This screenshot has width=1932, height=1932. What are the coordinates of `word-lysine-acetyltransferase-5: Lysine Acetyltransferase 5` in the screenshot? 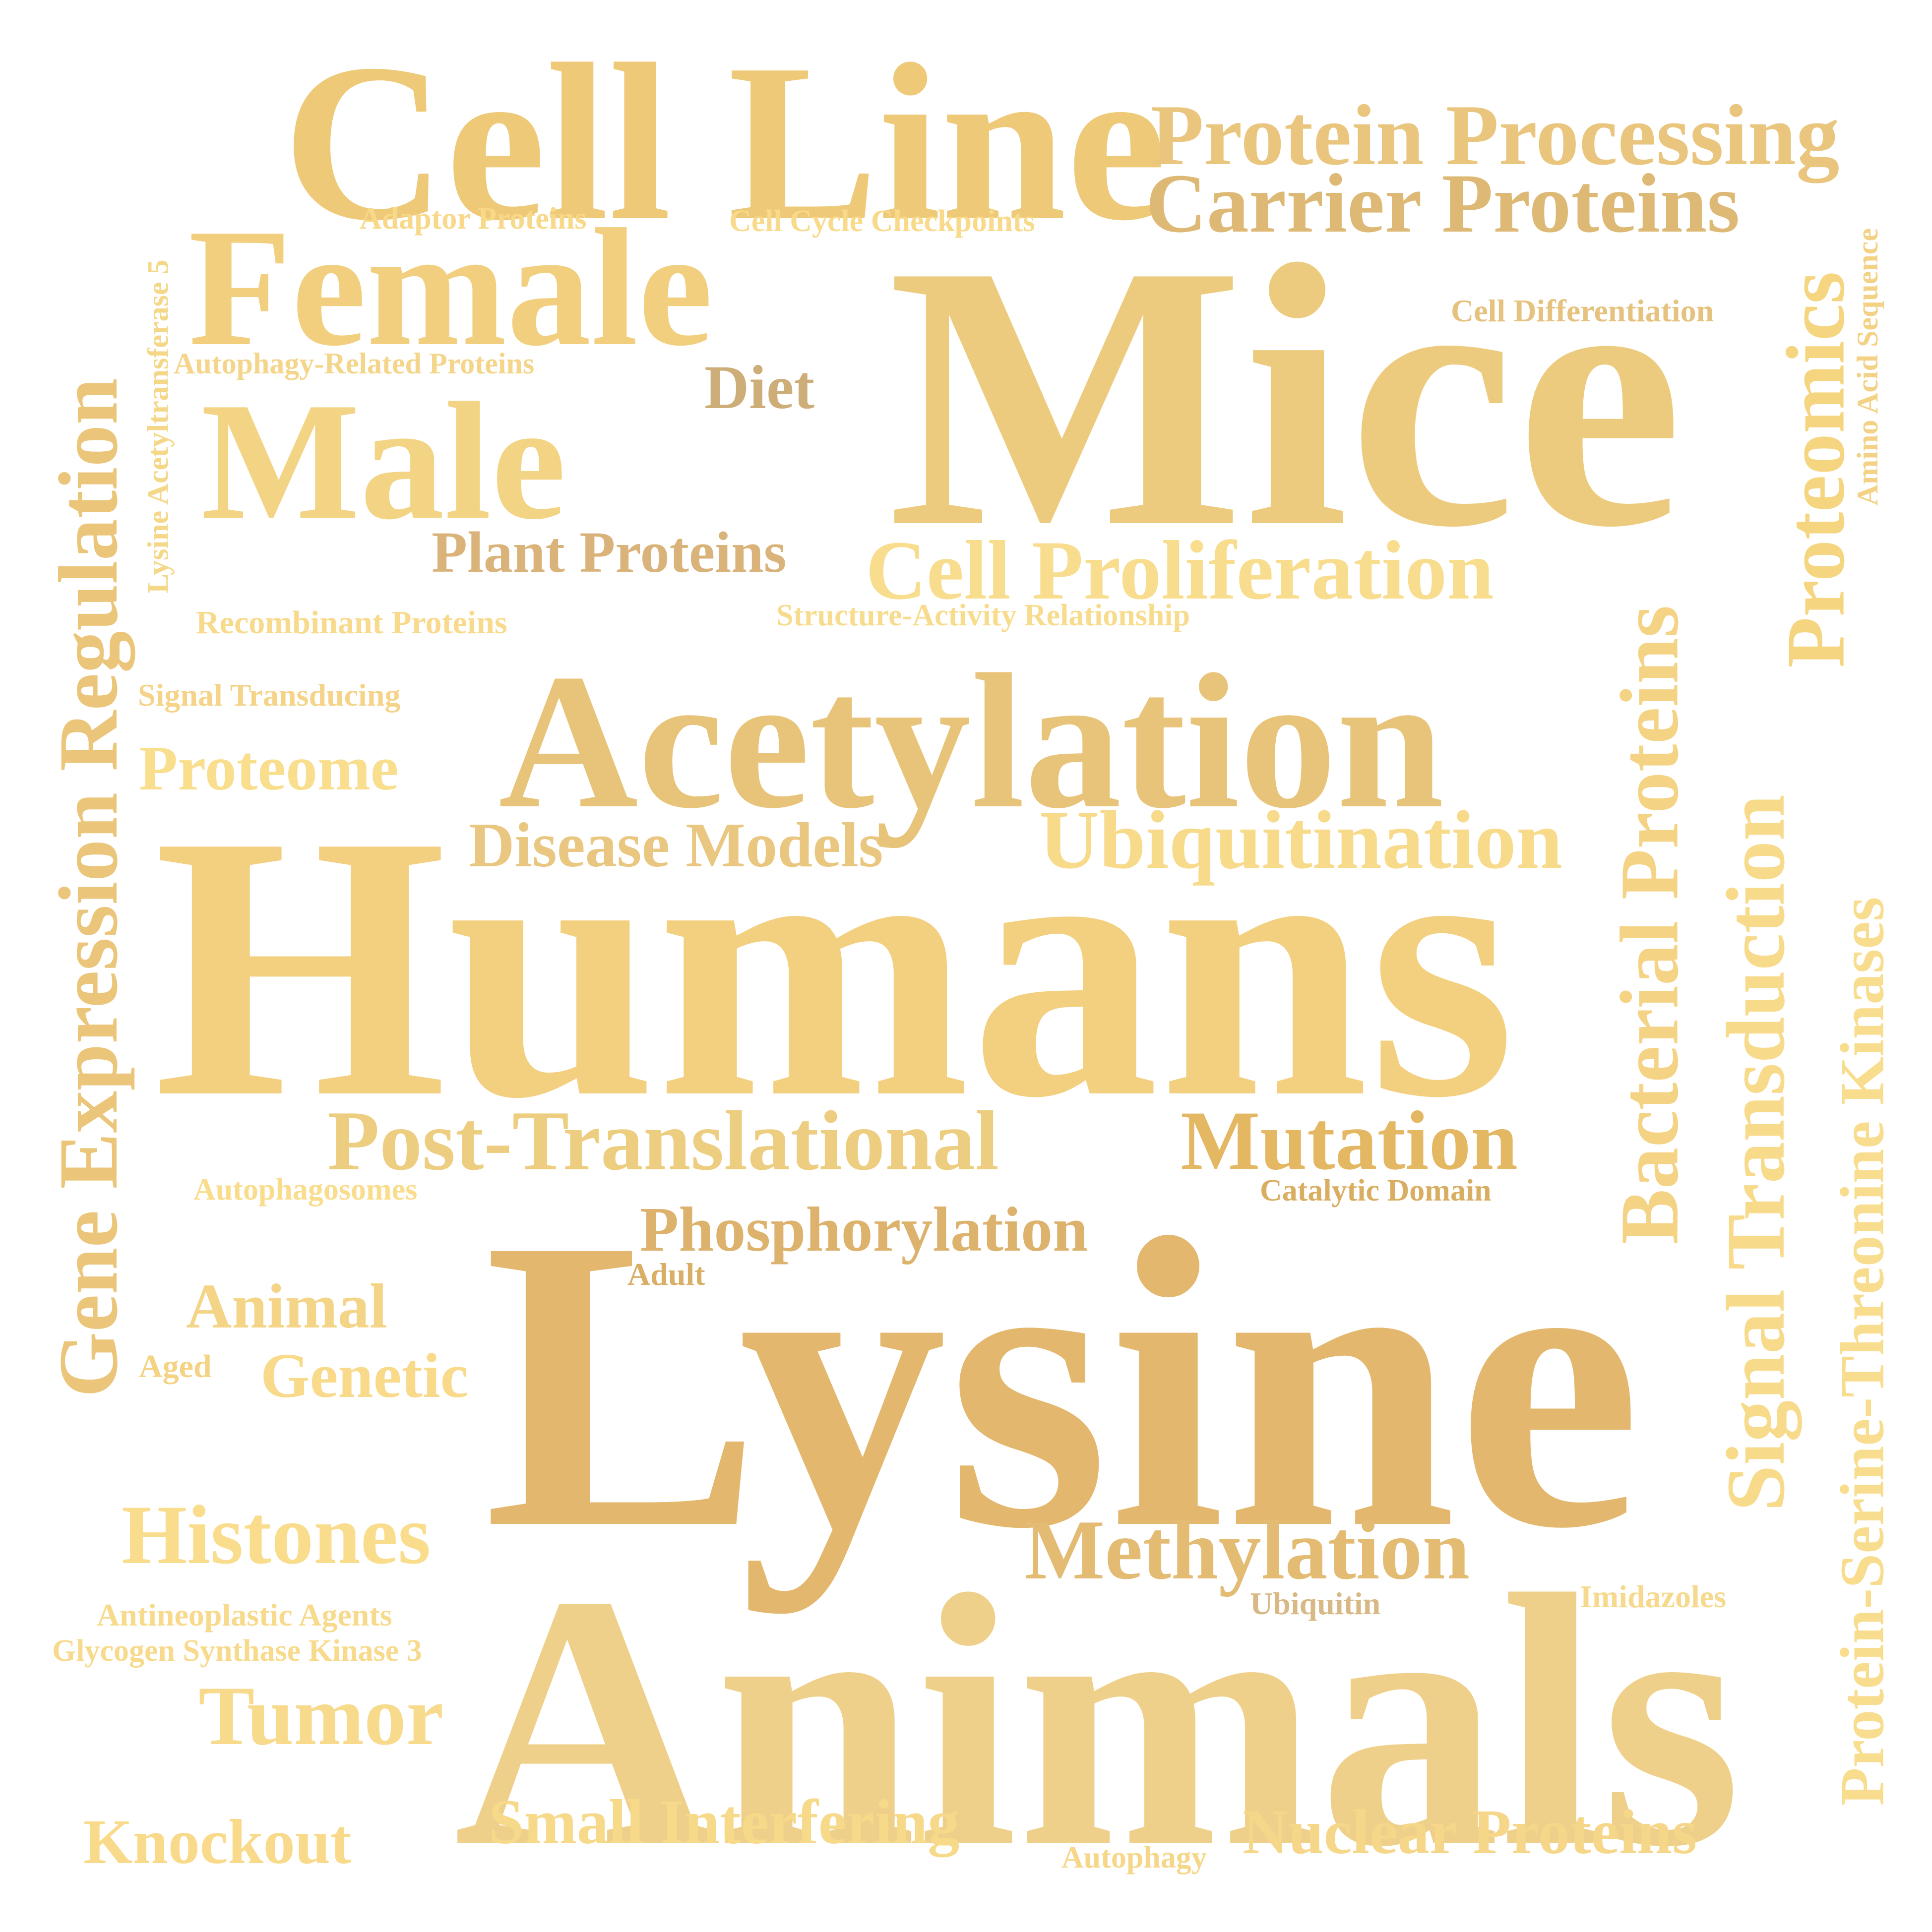 It's located at (158, 426).